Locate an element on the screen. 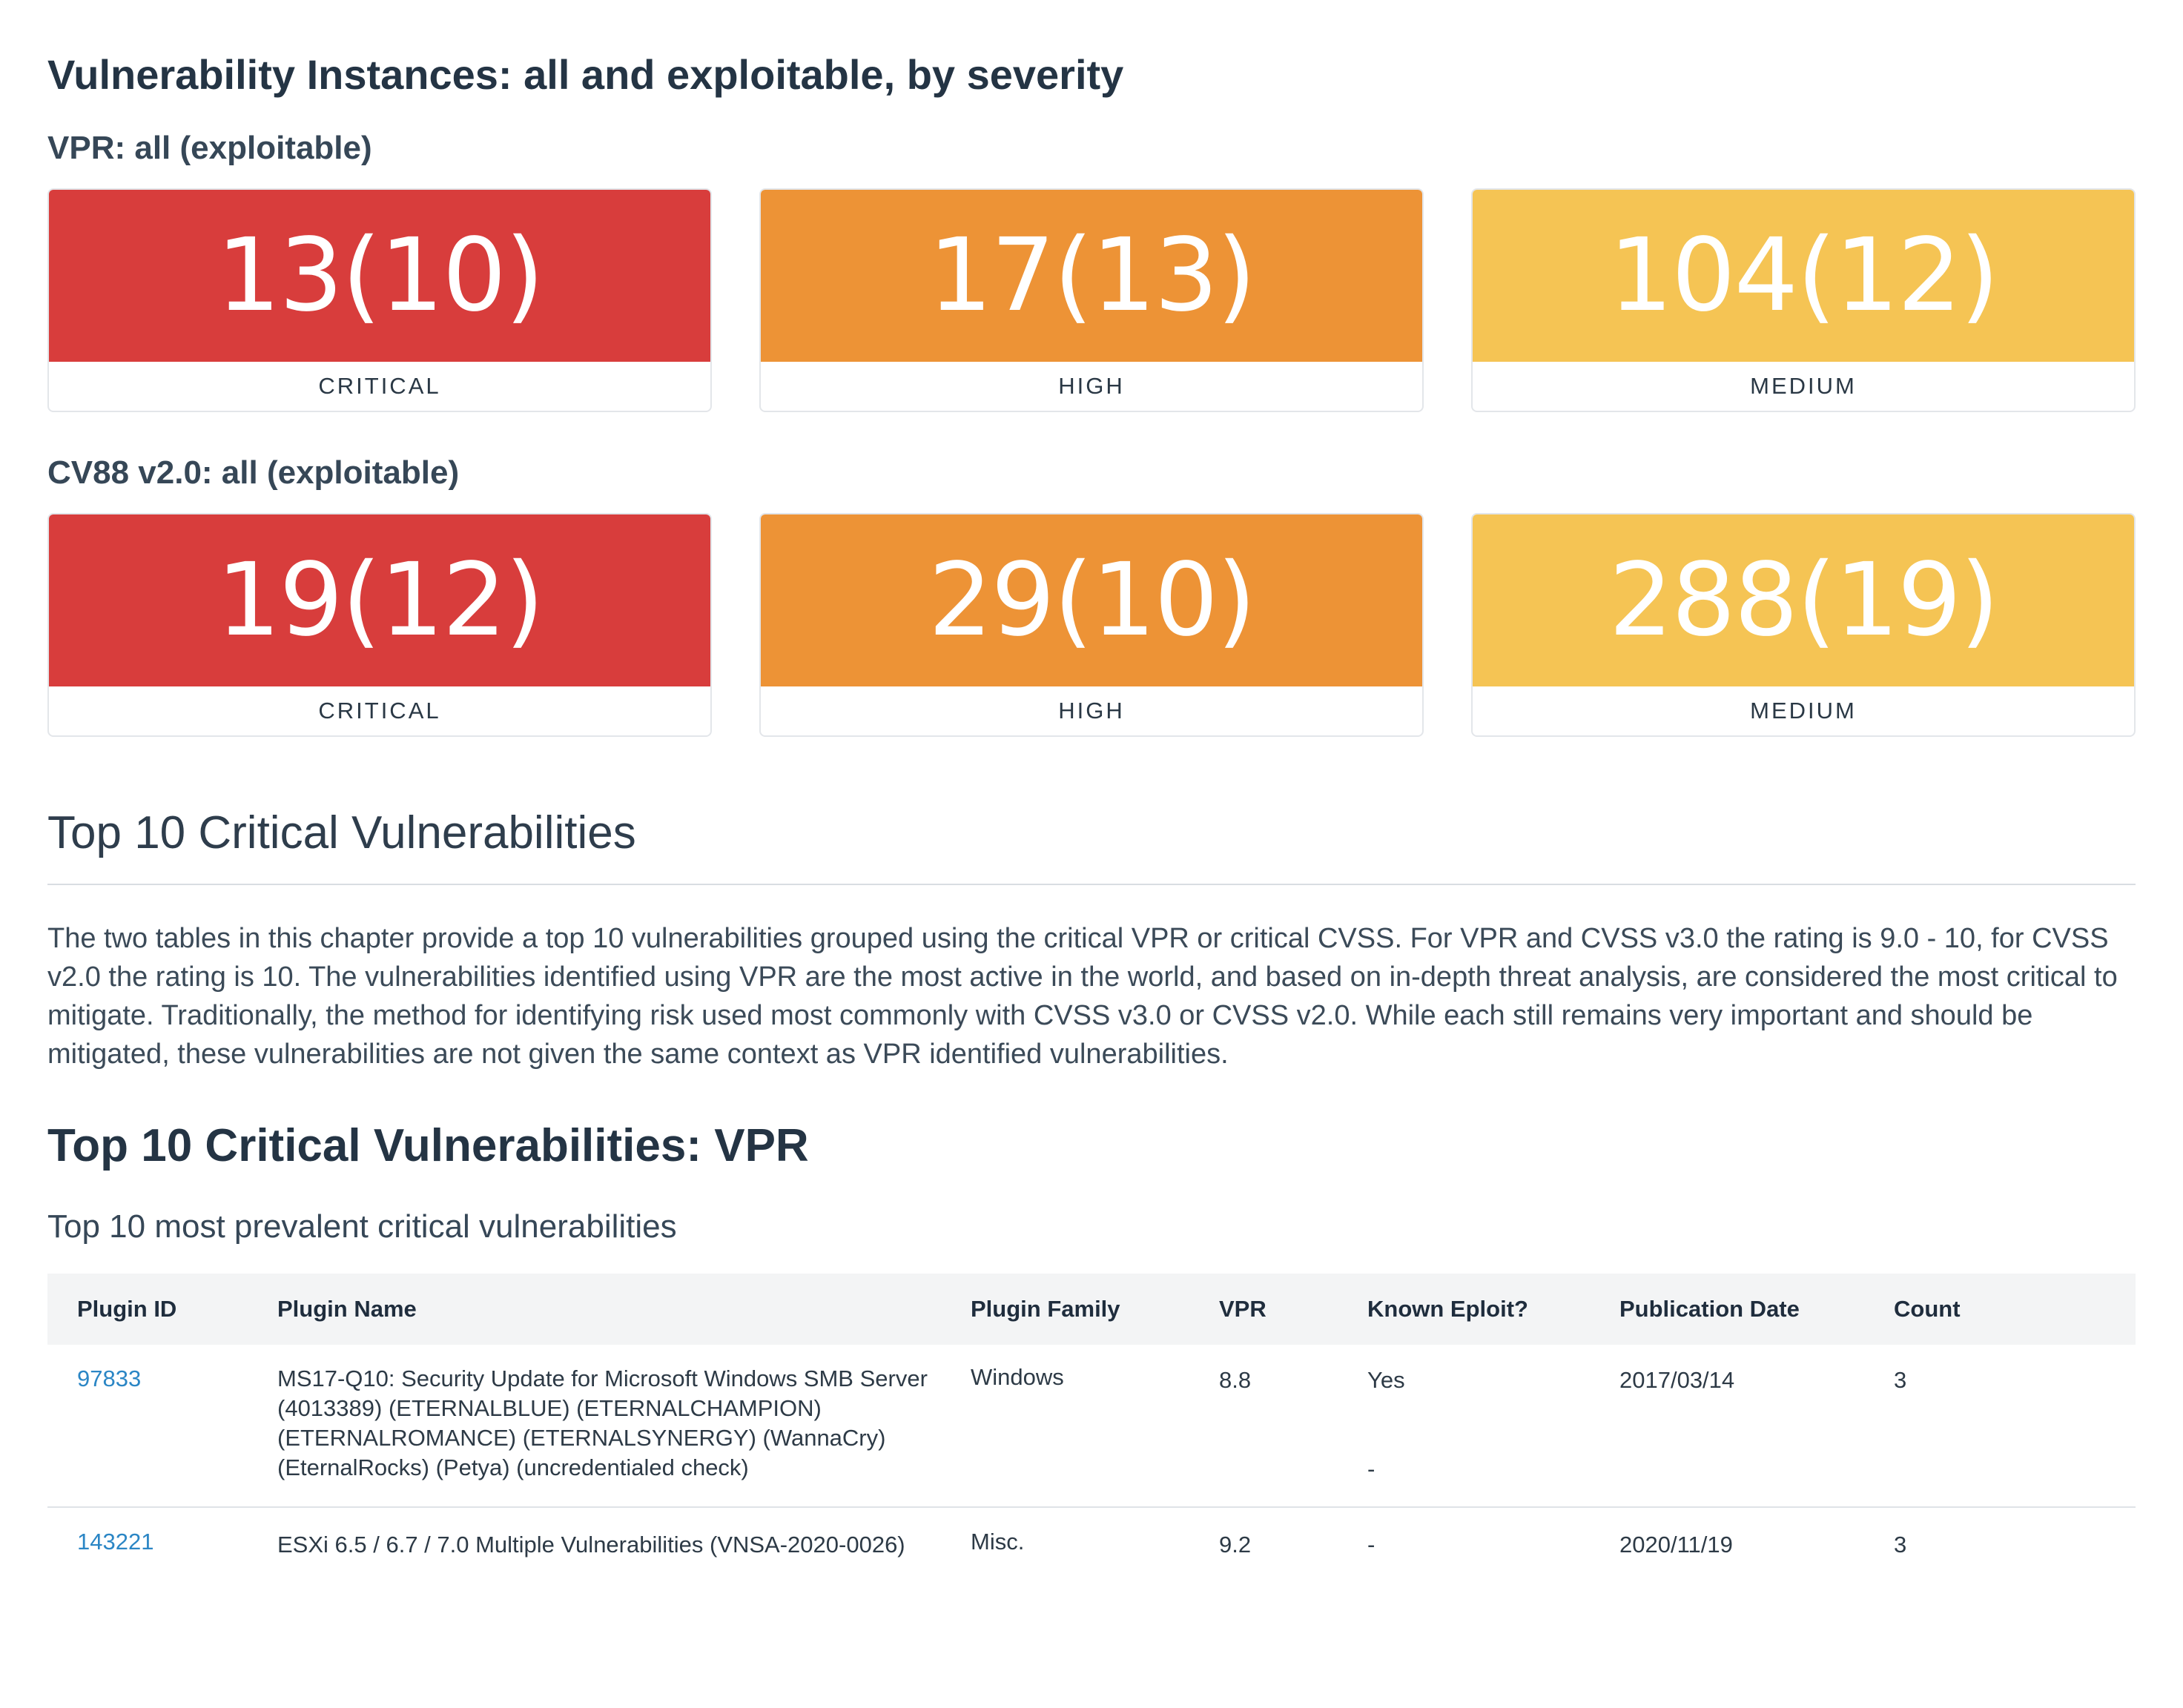  vpr-medium-label: MEDIUM is located at coordinates (1803, 386).